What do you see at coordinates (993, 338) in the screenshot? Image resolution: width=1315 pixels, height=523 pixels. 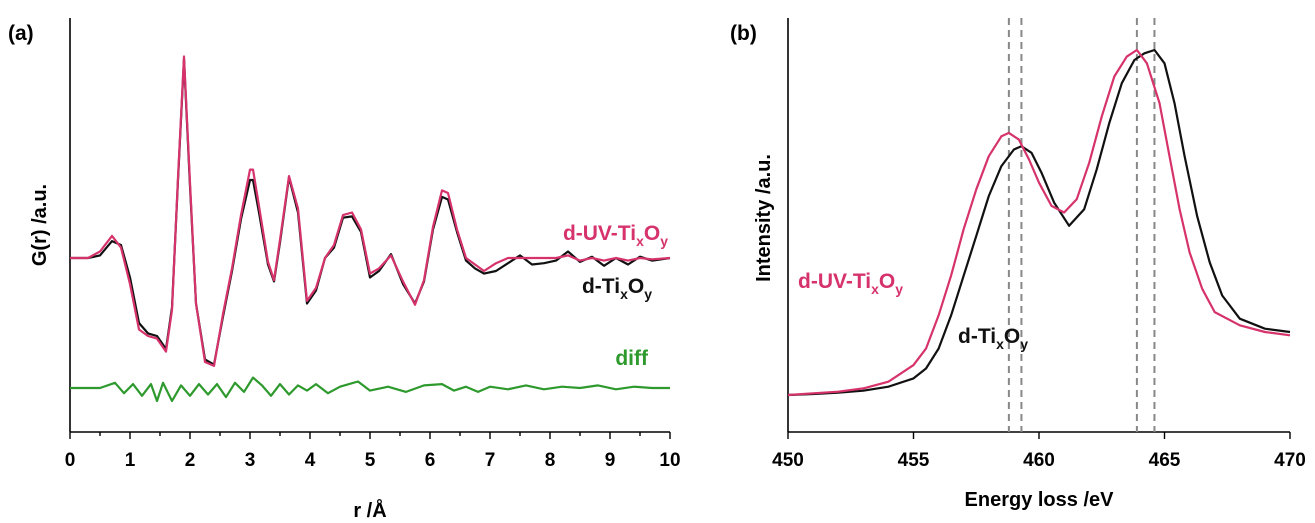 I see `panel-b-legend-d: d-TixOy` at bounding box center [993, 338].